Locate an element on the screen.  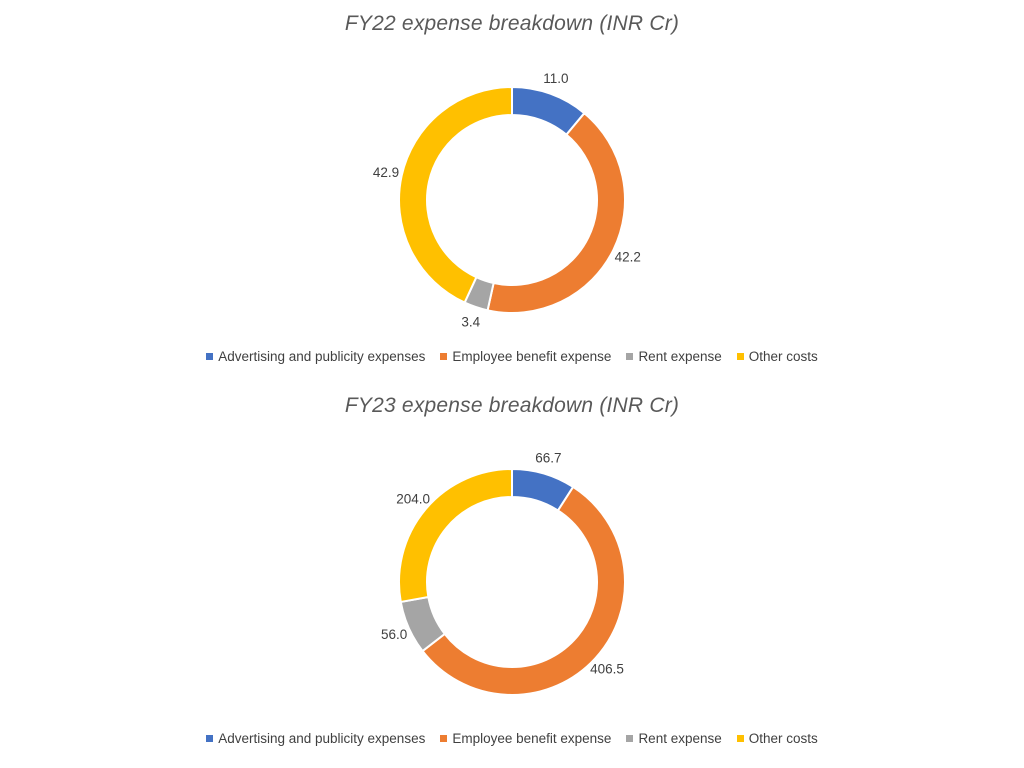
data-label-advertising-and-publicity-expenses: 66.7 is located at coordinates (548, 458).